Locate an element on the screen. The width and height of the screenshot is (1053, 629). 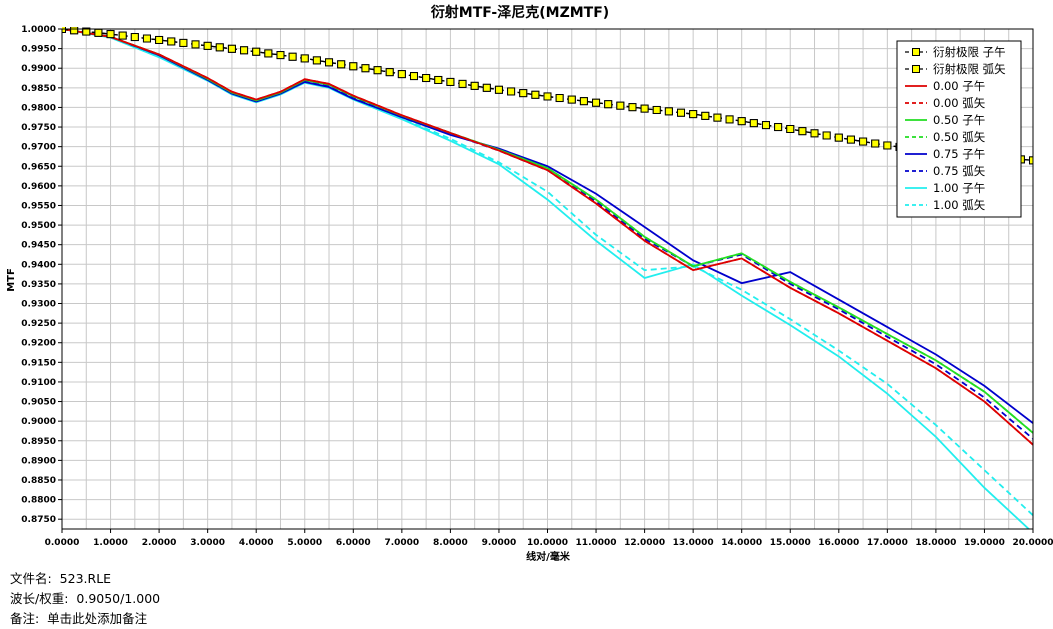
legend-label: 1.00 弧矢 is located at coordinates (959, 205).